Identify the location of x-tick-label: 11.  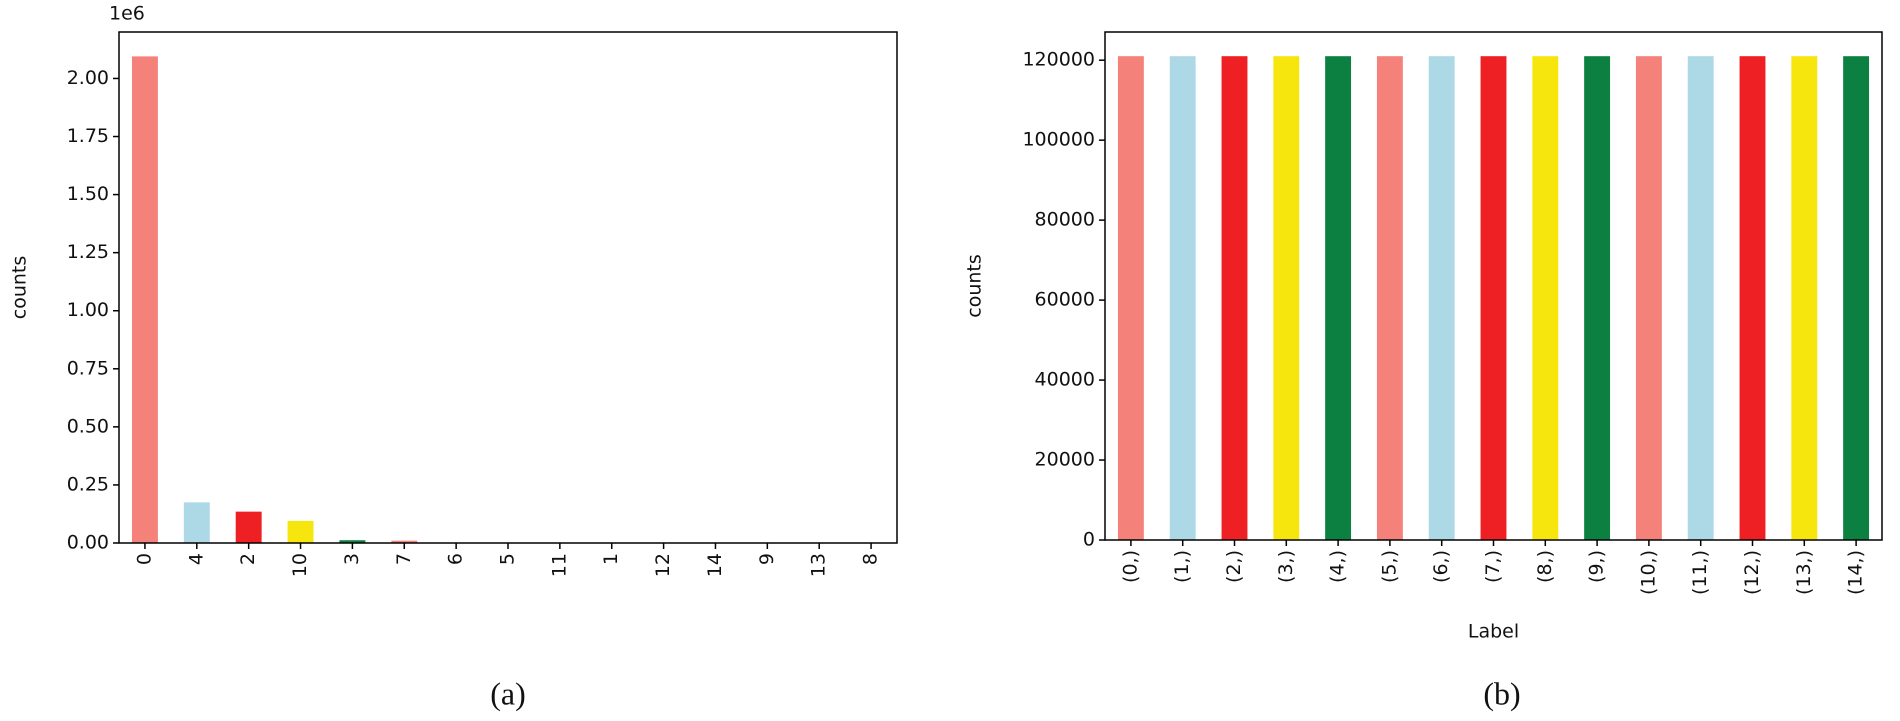
(559, 565).